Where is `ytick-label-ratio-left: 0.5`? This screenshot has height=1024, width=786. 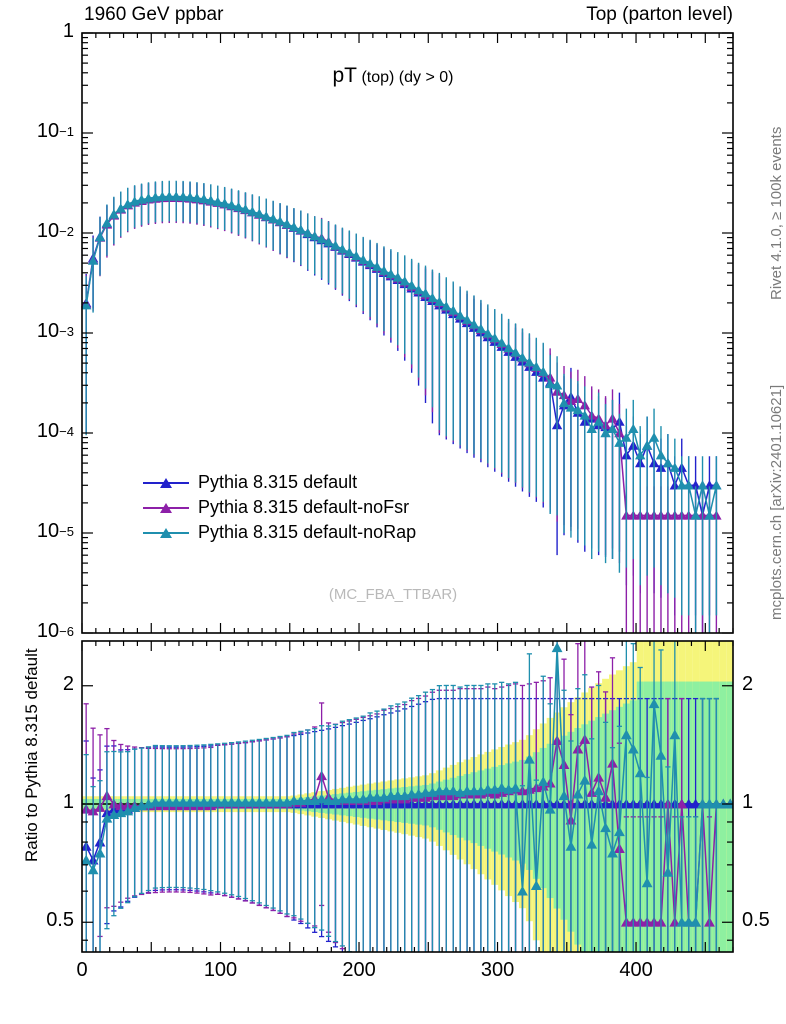 ytick-label-ratio-left: 0.5 is located at coordinates (60, 920).